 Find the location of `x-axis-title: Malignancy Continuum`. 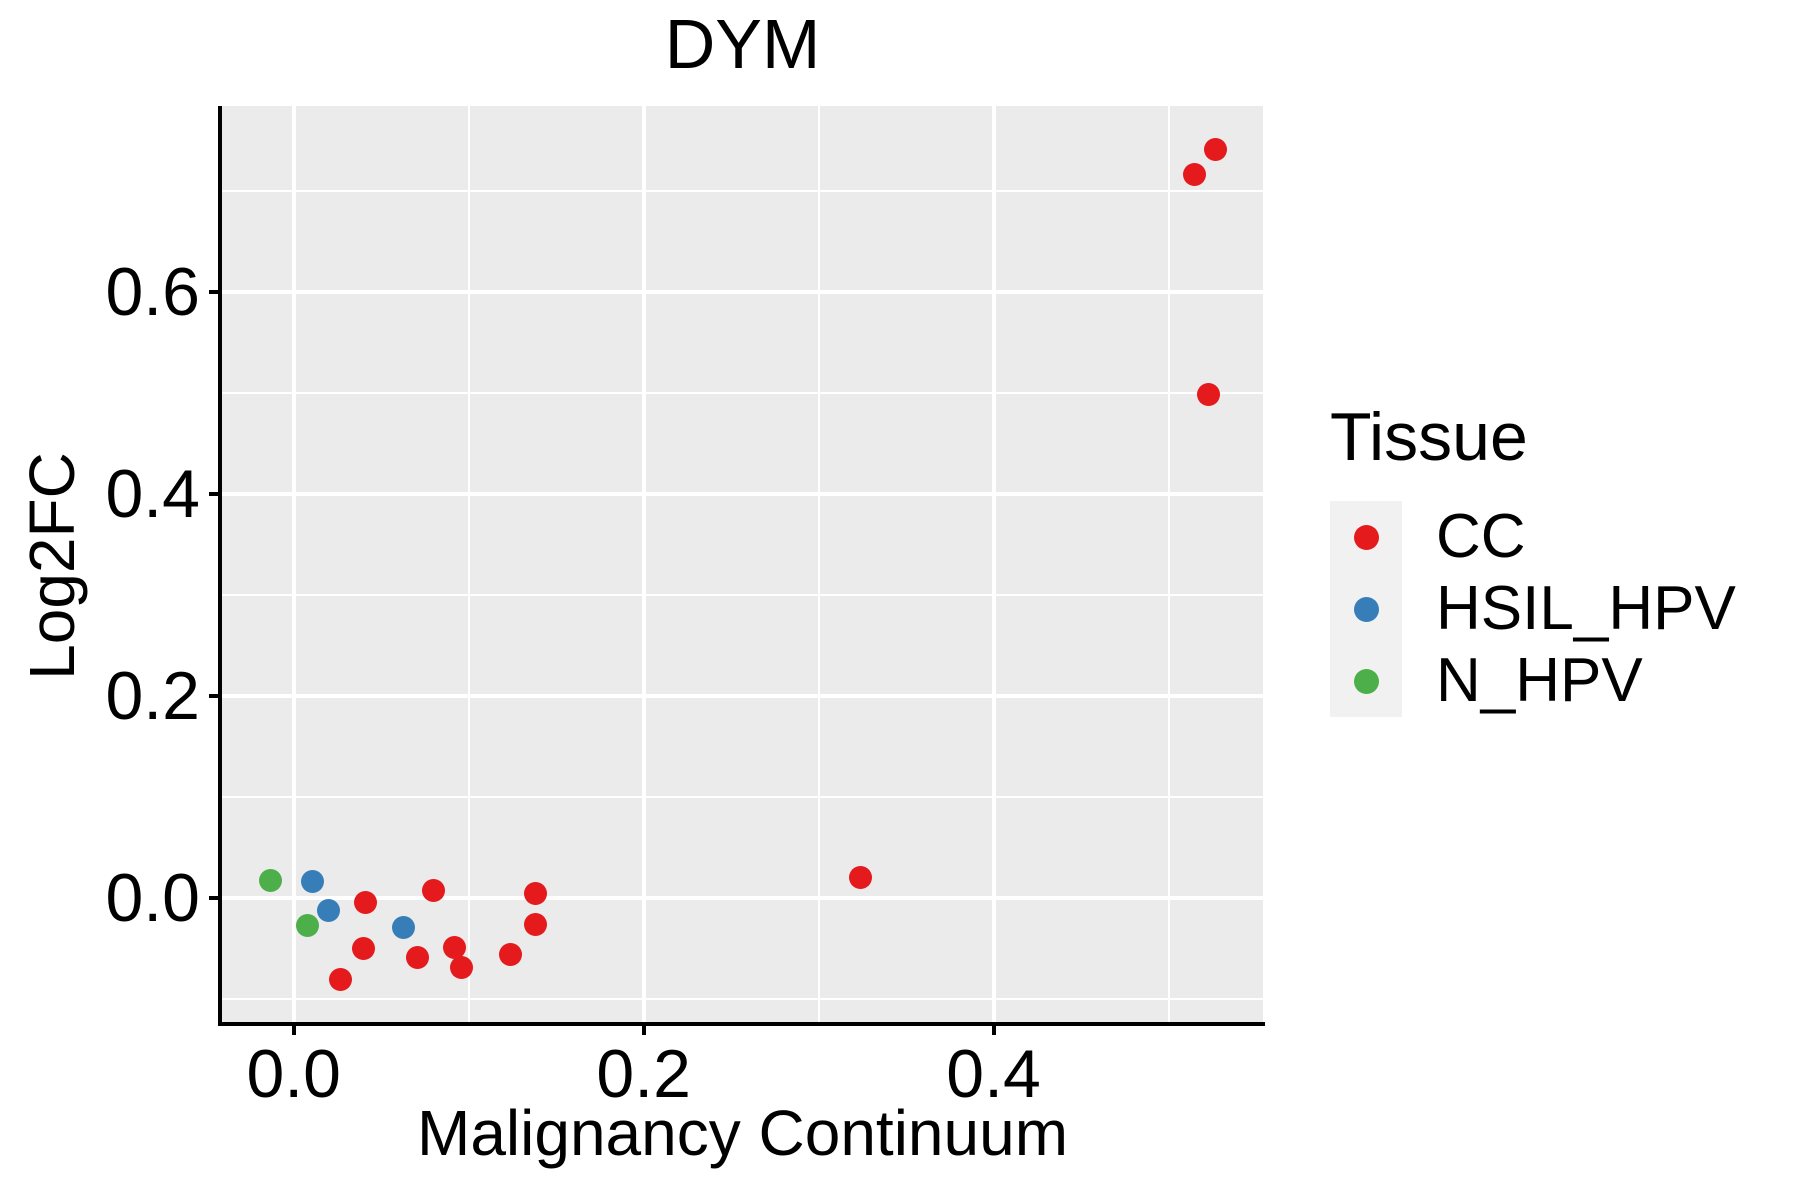

x-axis-title: Malignancy Continuum is located at coordinates (742, 1133).